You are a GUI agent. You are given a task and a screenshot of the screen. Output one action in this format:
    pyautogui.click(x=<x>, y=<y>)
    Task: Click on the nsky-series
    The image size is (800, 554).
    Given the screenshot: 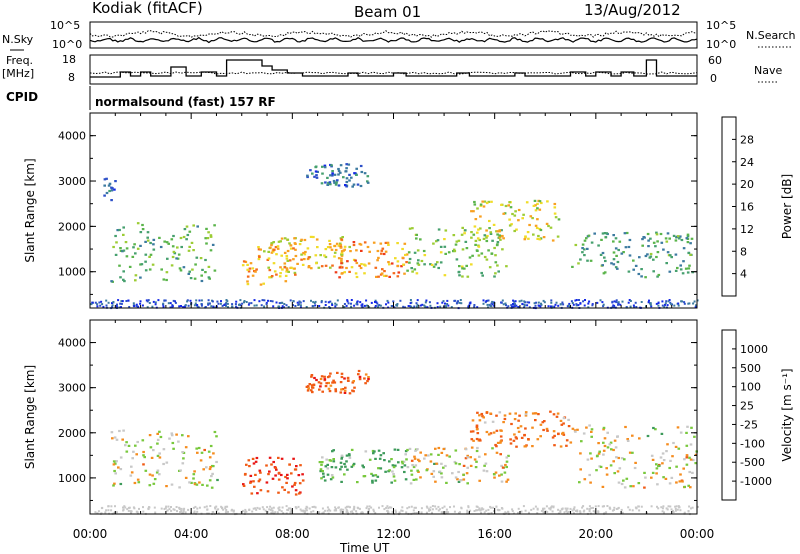 What is the action you would take?
    pyautogui.click(x=393, y=40)
    